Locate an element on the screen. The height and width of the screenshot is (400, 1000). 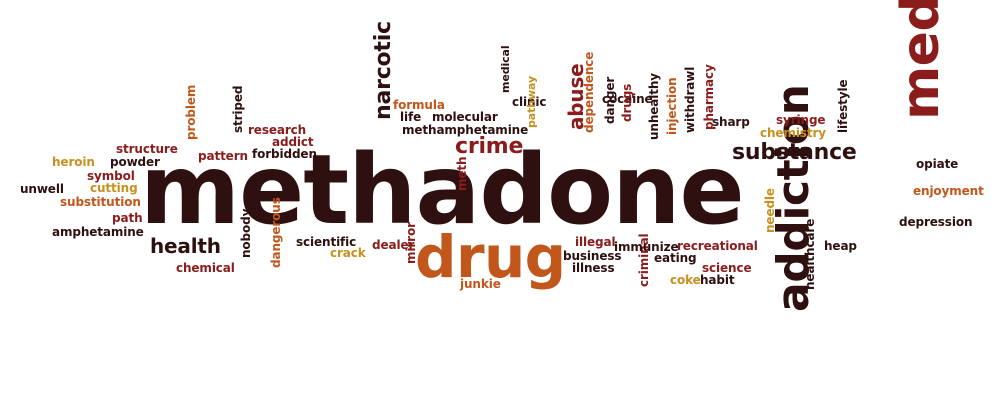
word-symbol: symbol is located at coordinates (111, 176).